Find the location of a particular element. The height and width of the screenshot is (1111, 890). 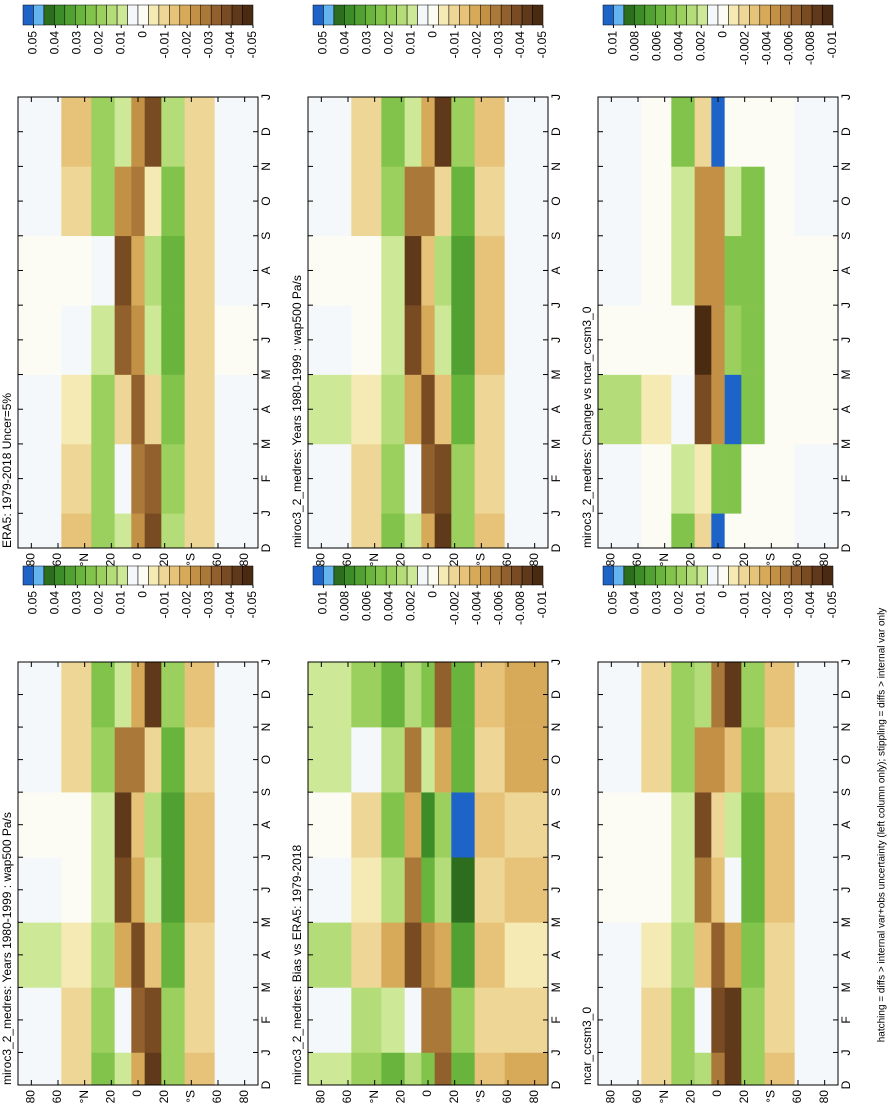

colorbar-label: 0.002 is located at coordinates (700, 46).